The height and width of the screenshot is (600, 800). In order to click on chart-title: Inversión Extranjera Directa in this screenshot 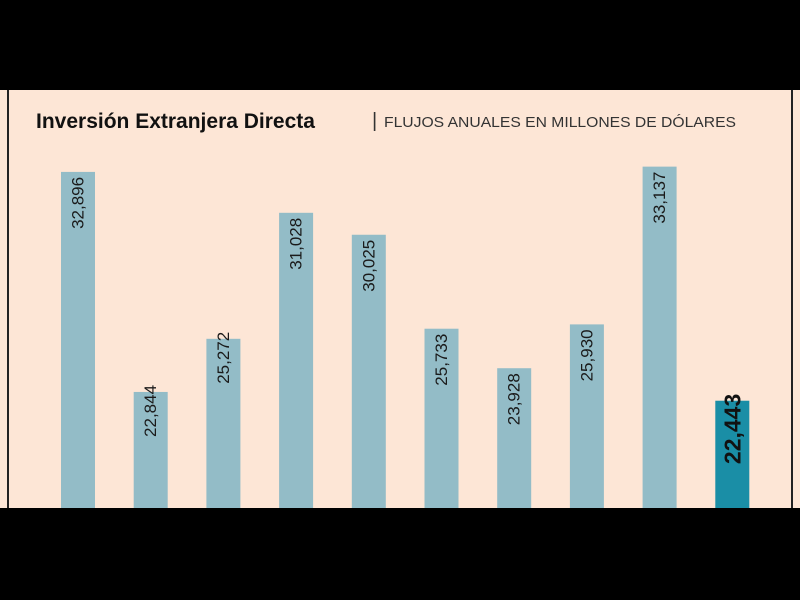, I will do `click(175, 121)`.